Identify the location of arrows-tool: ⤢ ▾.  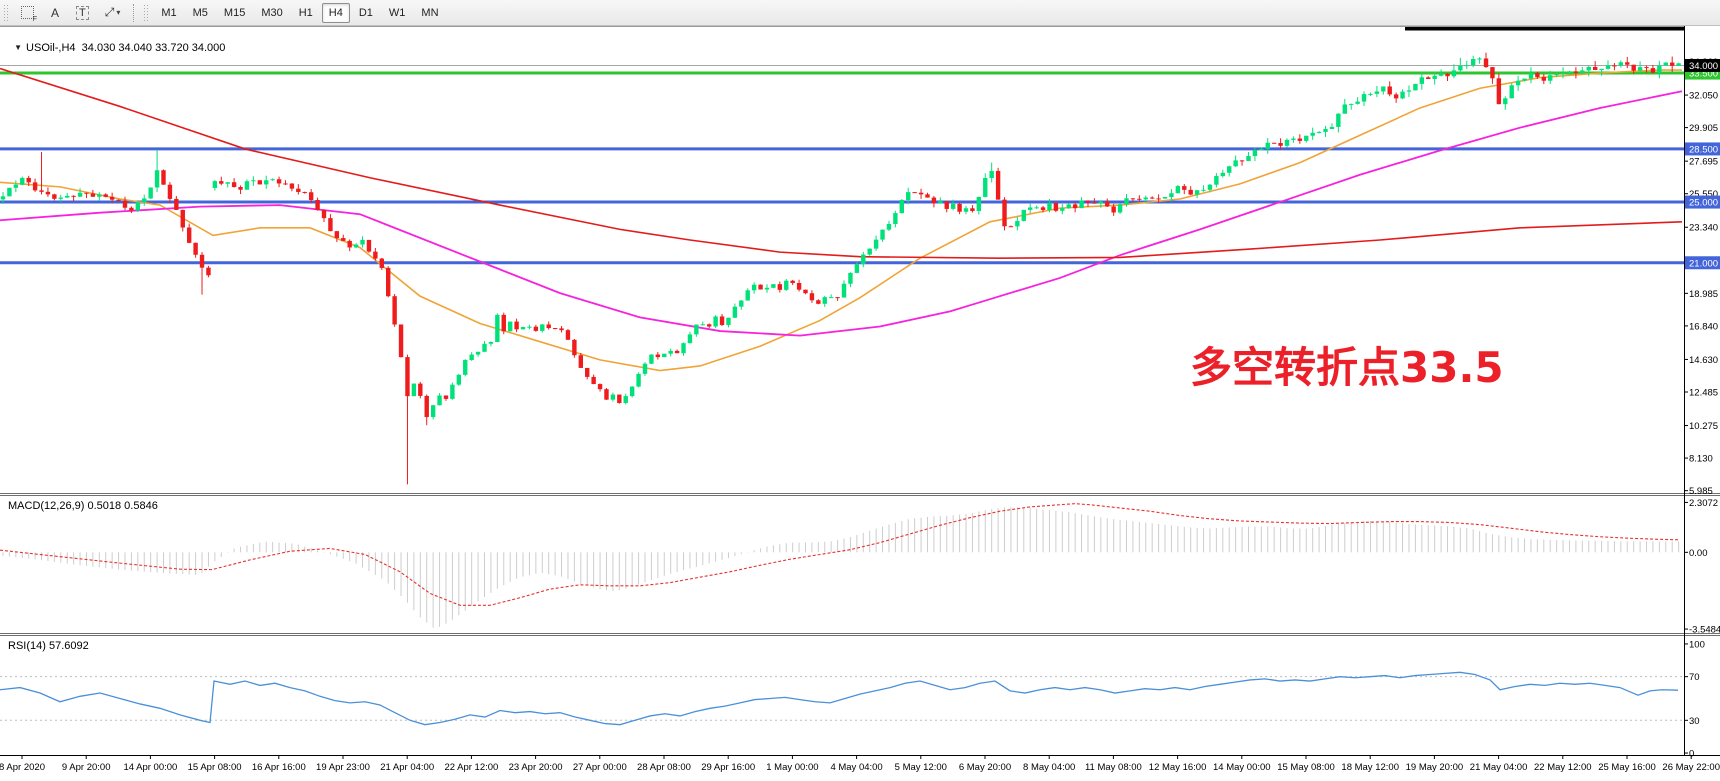
(112, 12).